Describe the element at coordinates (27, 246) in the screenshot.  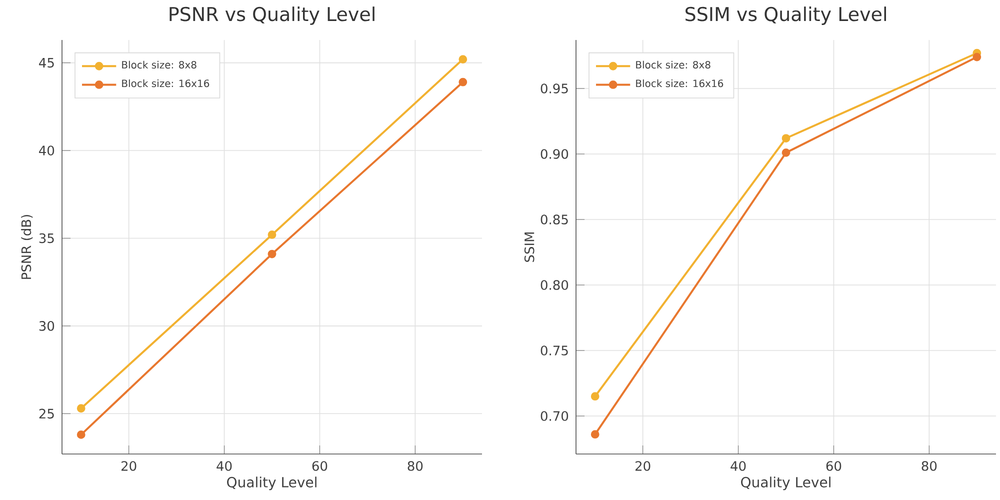
I see `y-axis-title: PSNR (dB)` at that location.